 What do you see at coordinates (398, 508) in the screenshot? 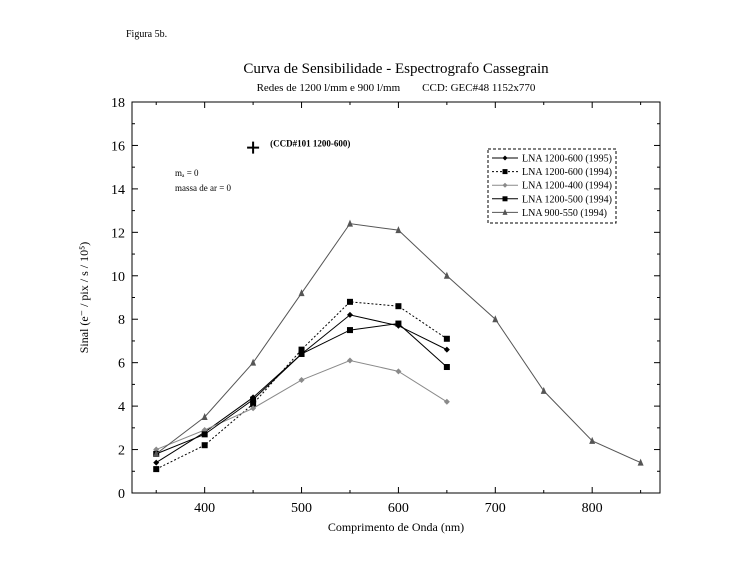
I see `x-tick-label: 600` at bounding box center [398, 508].